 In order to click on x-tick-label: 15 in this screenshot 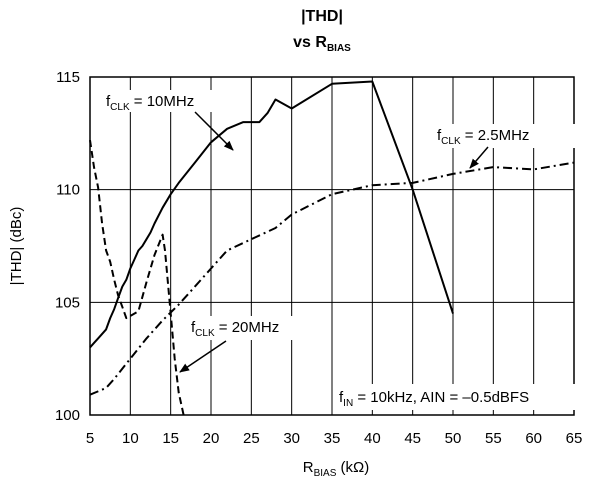, I will do `click(170, 438)`.